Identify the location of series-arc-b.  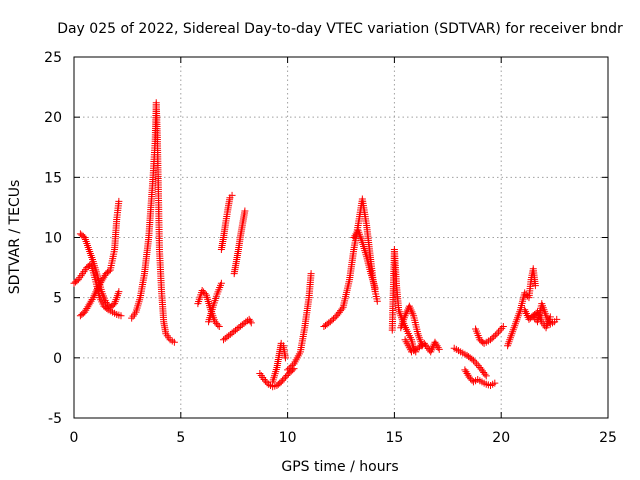
(99, 270).